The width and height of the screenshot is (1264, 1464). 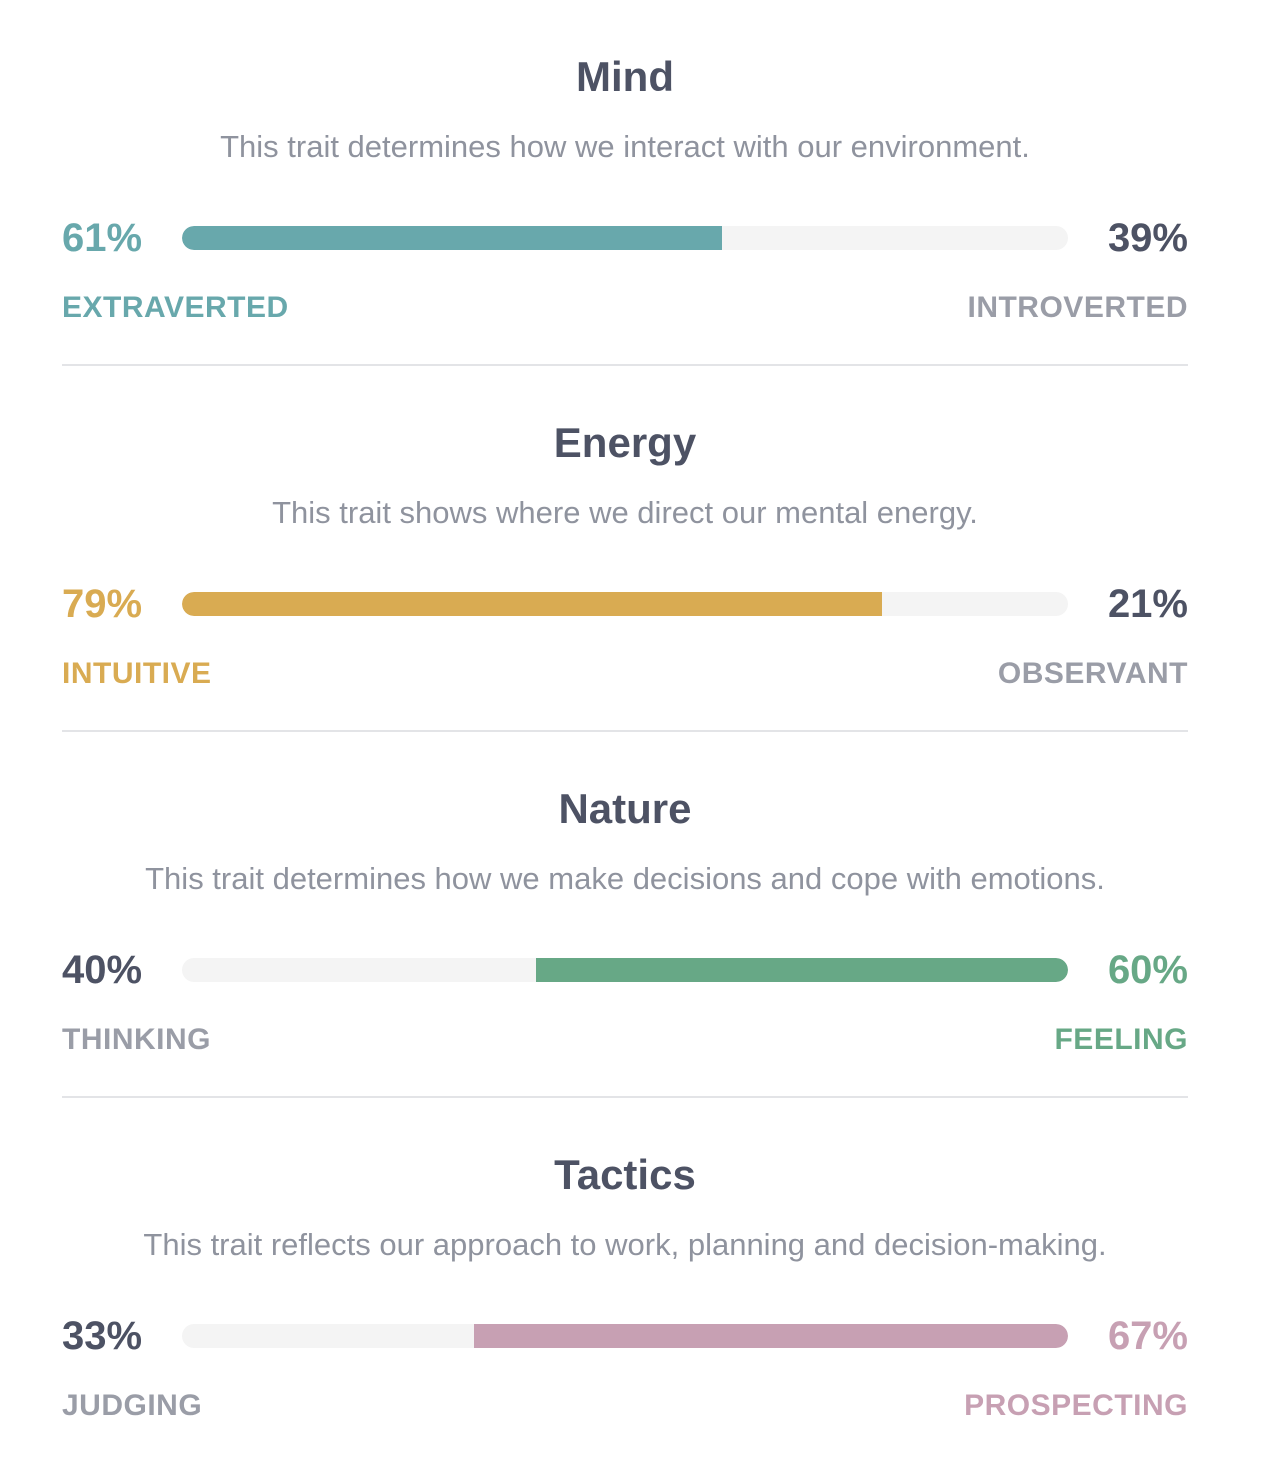 I want to click on left-percentage: 33%, so click(x=102, y=1336).